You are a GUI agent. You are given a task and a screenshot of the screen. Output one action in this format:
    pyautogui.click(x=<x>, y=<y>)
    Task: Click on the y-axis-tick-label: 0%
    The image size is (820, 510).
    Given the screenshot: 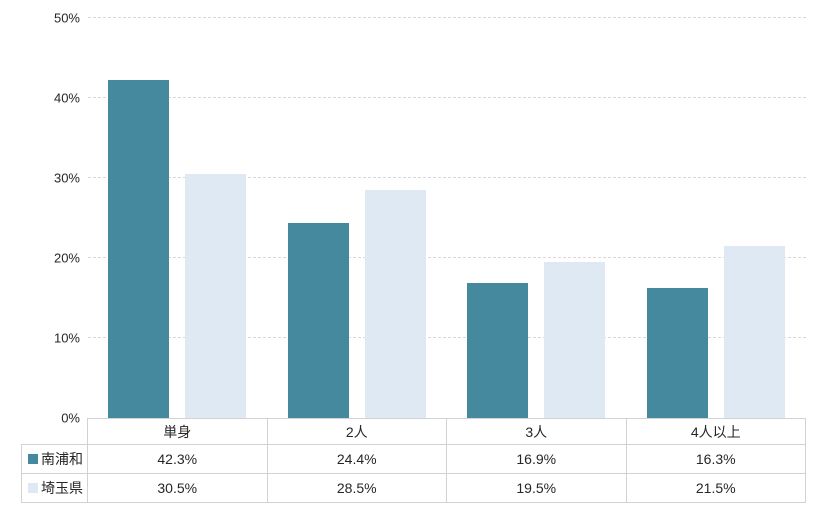 What is the action you would take?
    pyautogui.click(x=70, y=418)
    